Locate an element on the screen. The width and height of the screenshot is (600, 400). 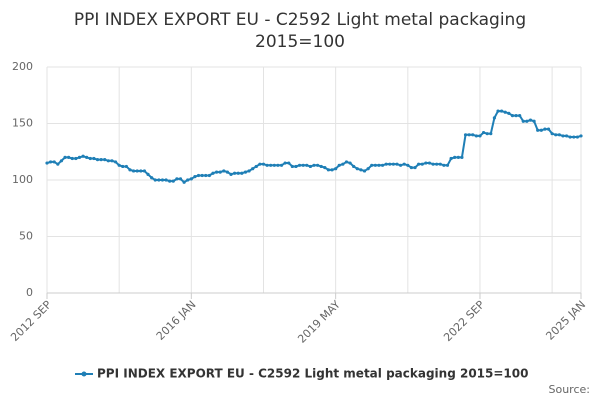
y-tick-label: 0 is located at coordinates (29, 292).